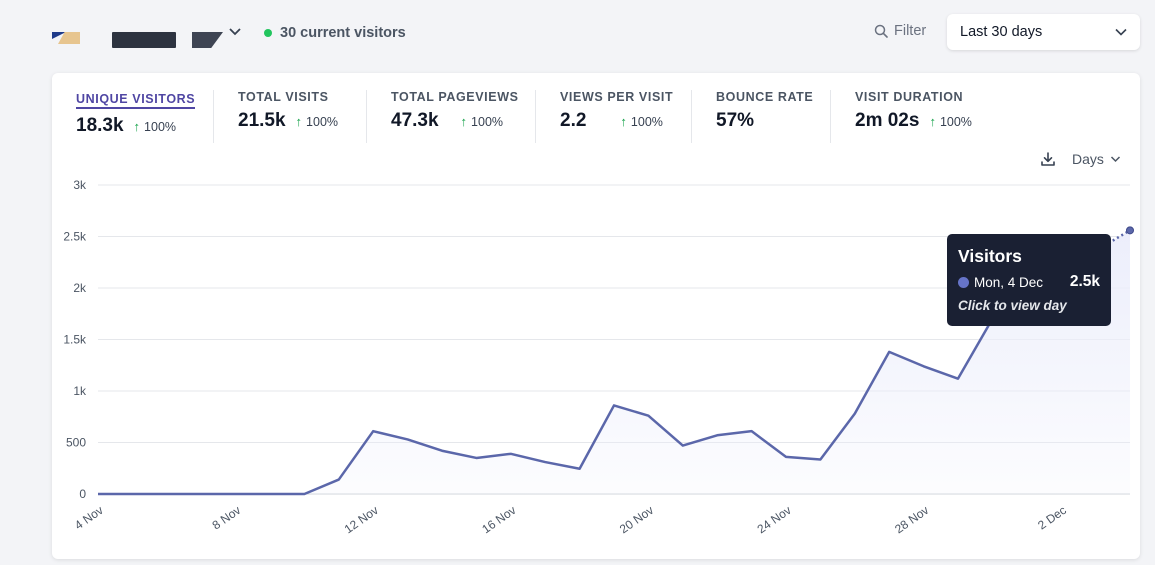 The image size is (1155, 565). What do you see at coordinates (596, 161) in the screenshot?
I see `chart-tools: Days` at bounding box center [596, 161].